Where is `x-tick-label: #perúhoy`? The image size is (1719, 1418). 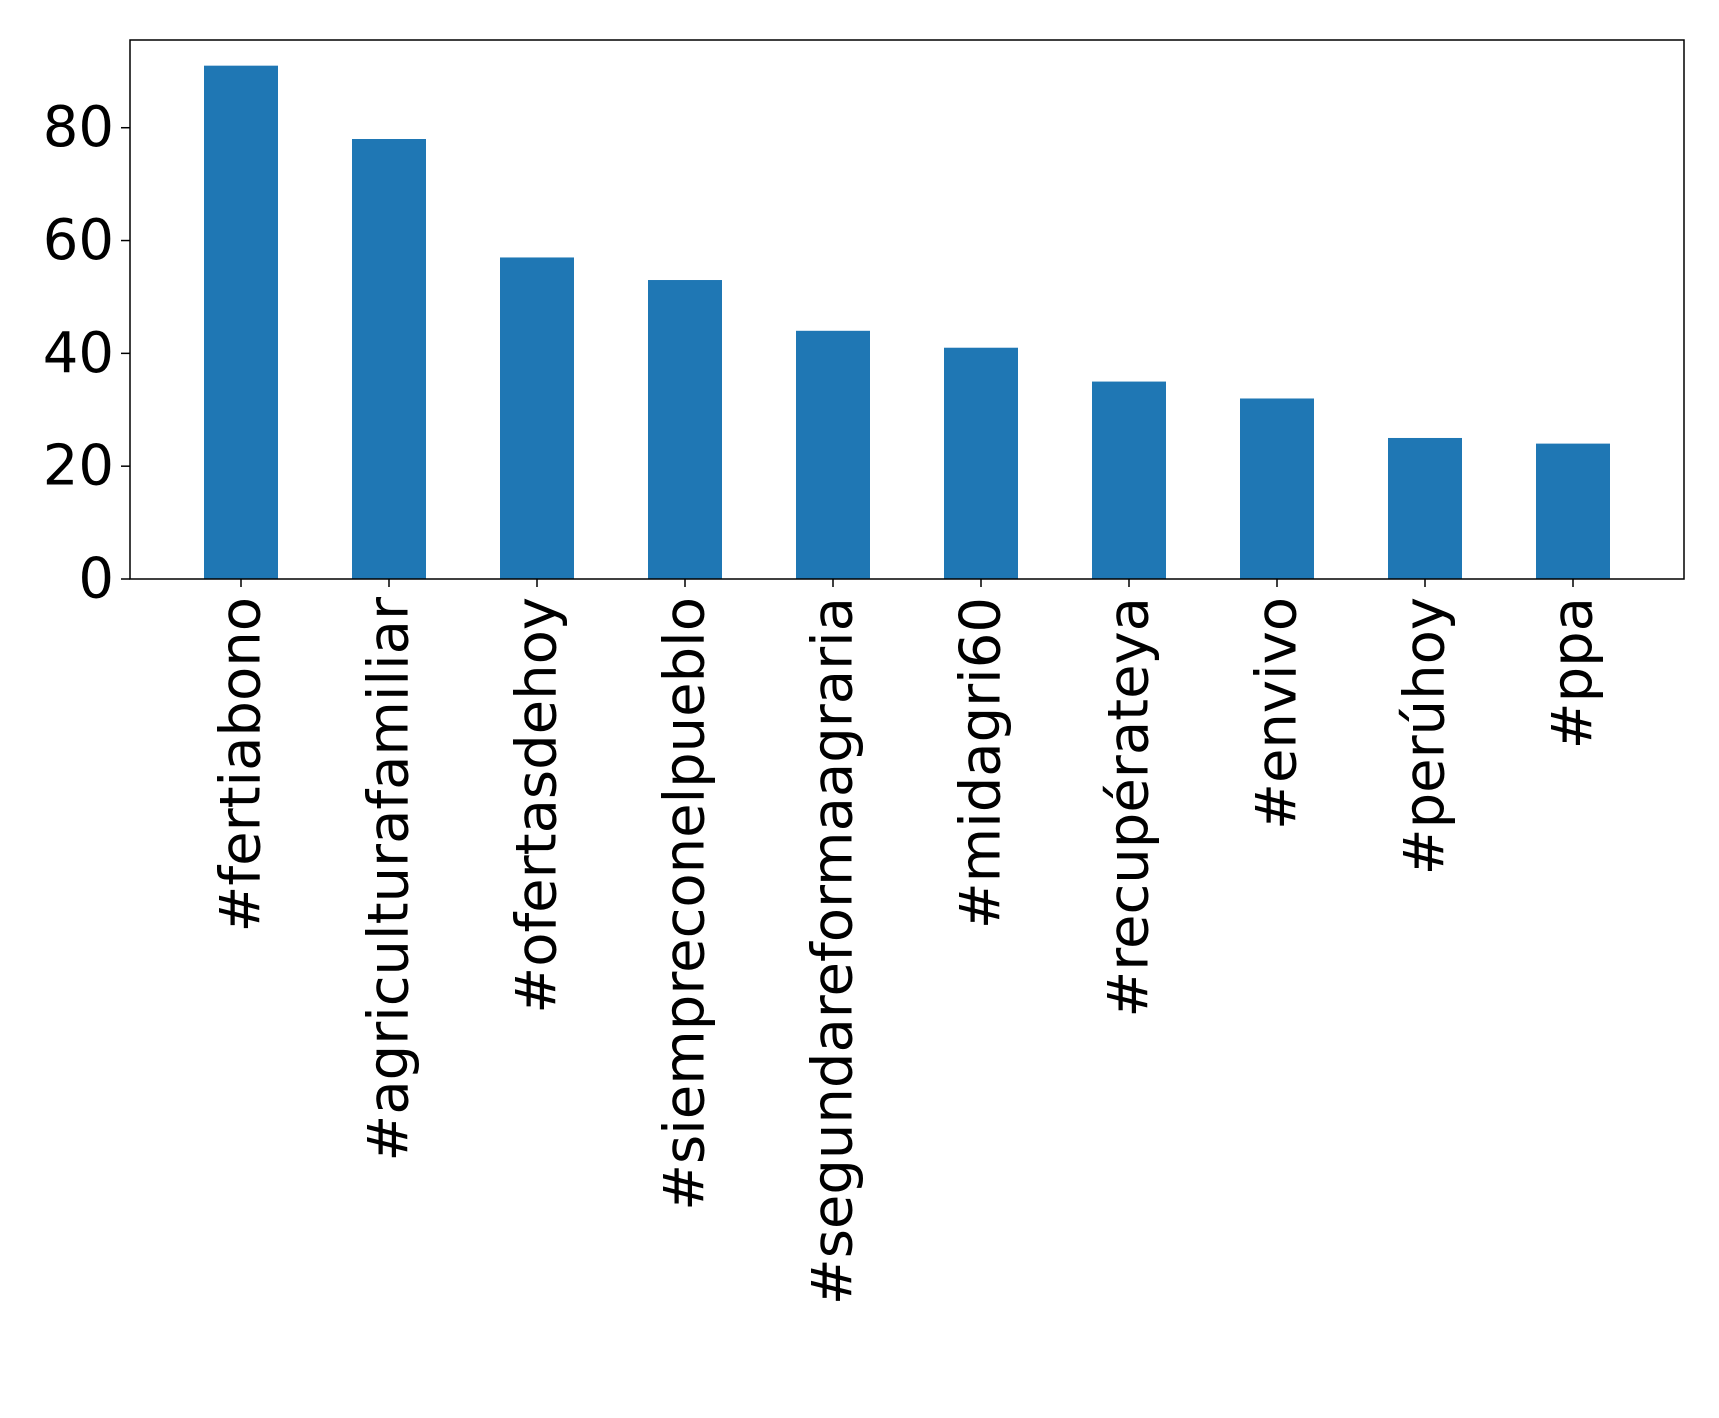 x-tick-label: #perúhoy is located at coordinates (1425, 736).